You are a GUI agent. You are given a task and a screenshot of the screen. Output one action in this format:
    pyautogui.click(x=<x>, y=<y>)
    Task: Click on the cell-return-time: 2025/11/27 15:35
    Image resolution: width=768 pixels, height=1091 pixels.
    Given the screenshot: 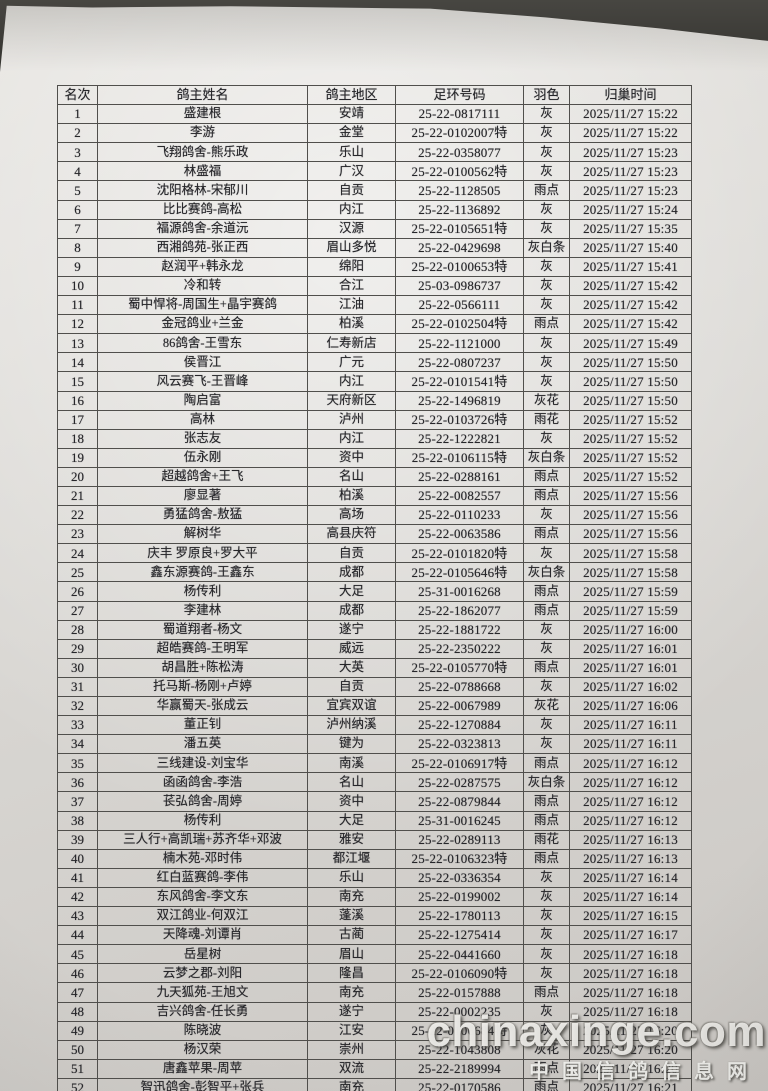 What is the action you would take?
    pyautogui.click(x=630, y=228)
    